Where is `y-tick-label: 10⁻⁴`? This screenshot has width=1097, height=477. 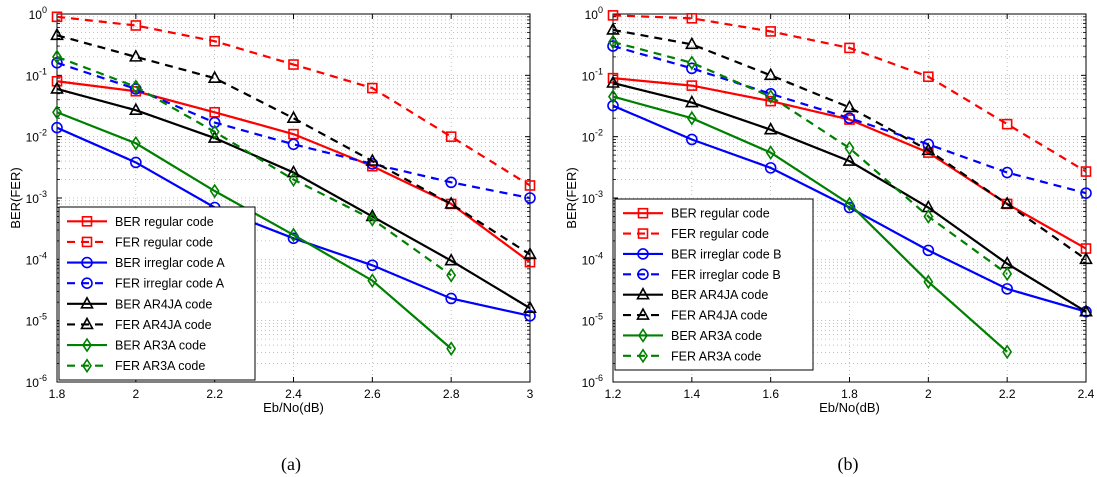
y-tick-label: 10⁻⁴ is located at coordinates (592, 258).